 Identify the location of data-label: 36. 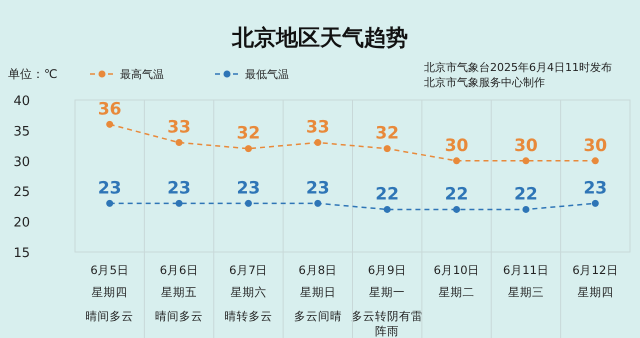
(110, 109).